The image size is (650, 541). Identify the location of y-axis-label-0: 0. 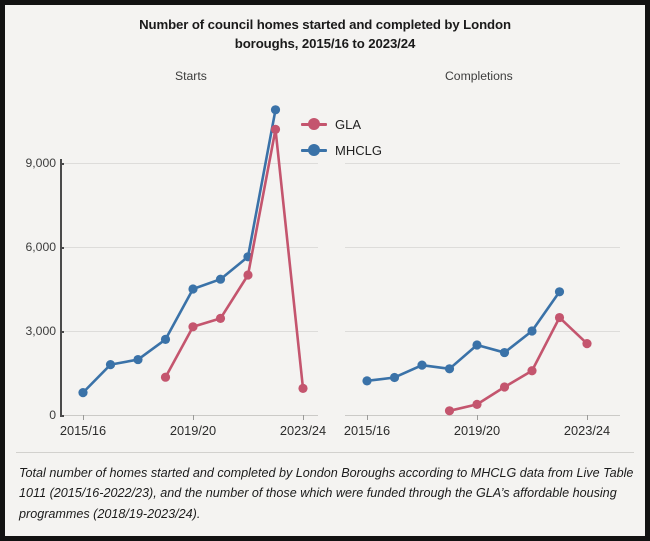
(52, 415).